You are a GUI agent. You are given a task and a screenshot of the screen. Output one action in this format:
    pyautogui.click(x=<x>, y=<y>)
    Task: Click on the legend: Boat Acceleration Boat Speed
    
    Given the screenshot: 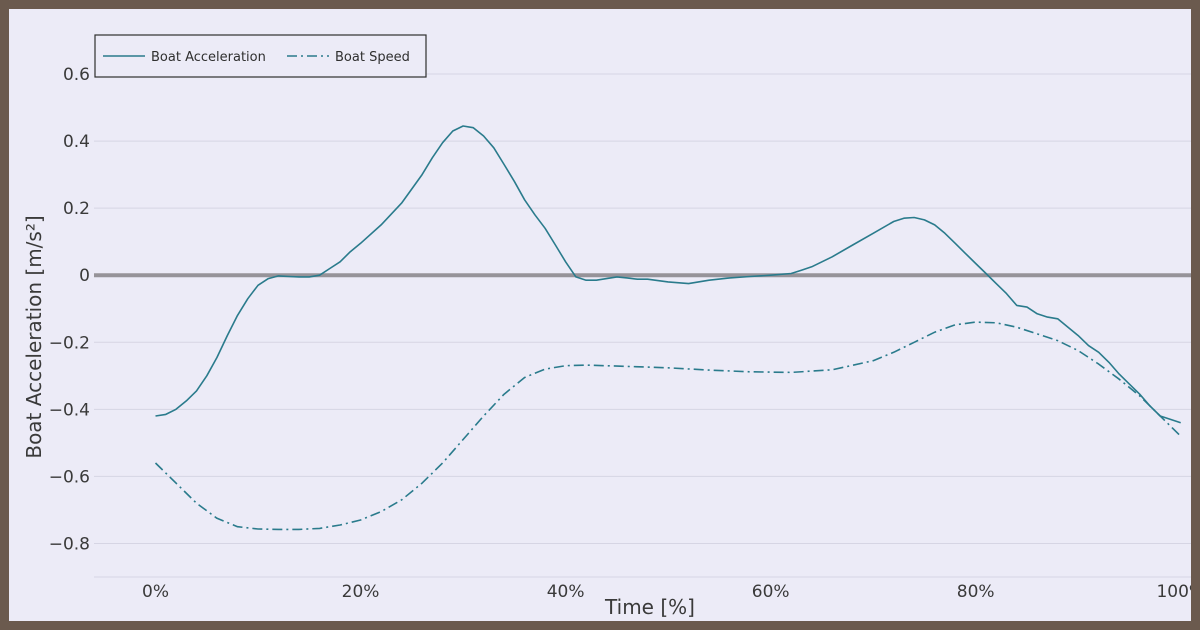 What is the action you would take?
    pyautogui.click(x=260, y=56)
    